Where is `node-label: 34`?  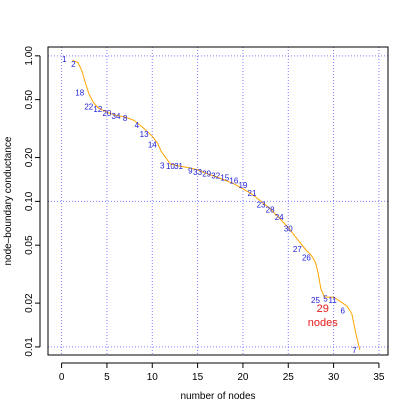
node-label: 34 is located at coordinates (116, 116).